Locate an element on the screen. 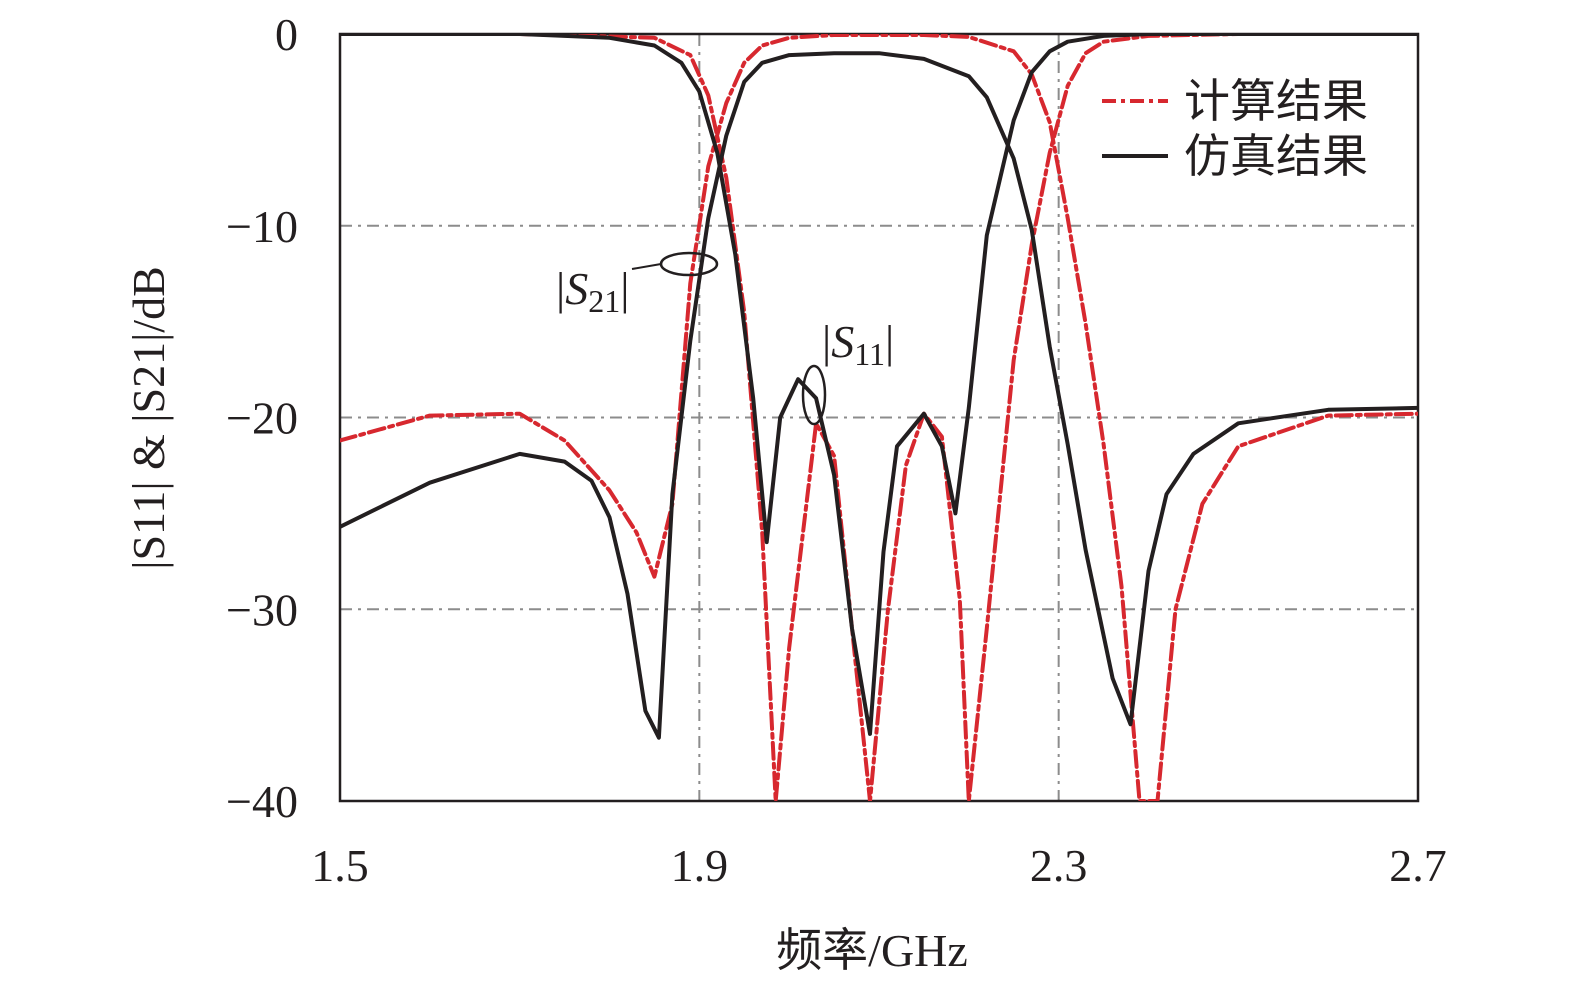 This screenshot has width=1575, height=987. legend-label-sim: 仿真结果 is located at coordinates (1276, 156).